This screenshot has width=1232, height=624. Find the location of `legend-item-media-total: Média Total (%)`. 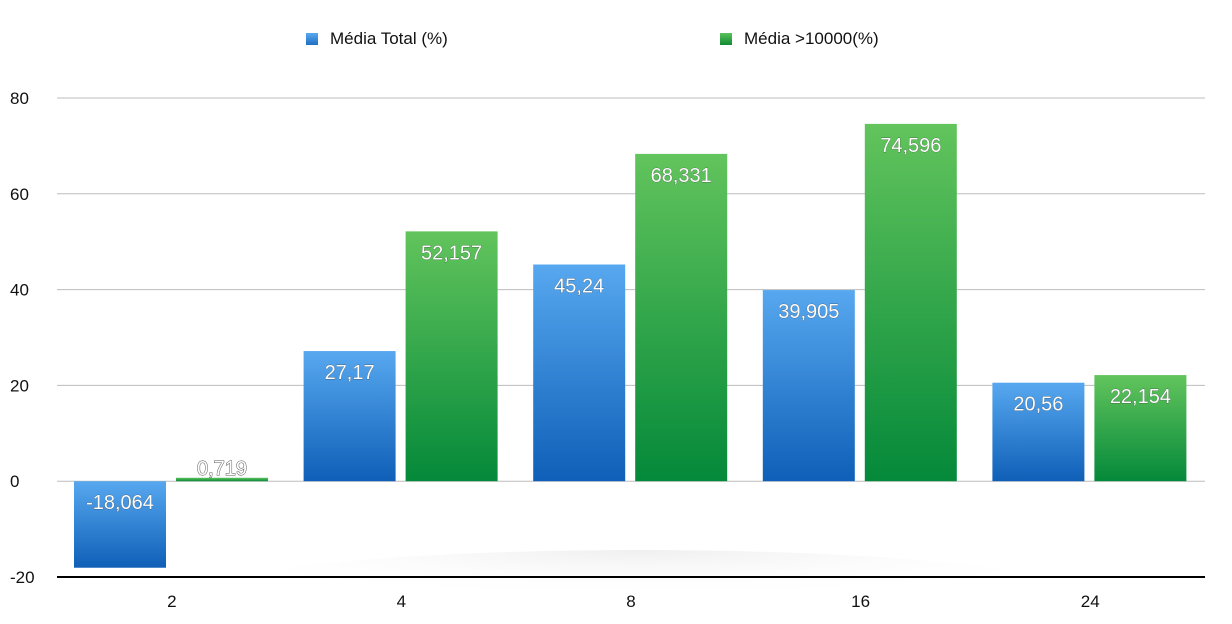

legend-item-media-total: Média Total (%) is located at coordinates (377, 39).